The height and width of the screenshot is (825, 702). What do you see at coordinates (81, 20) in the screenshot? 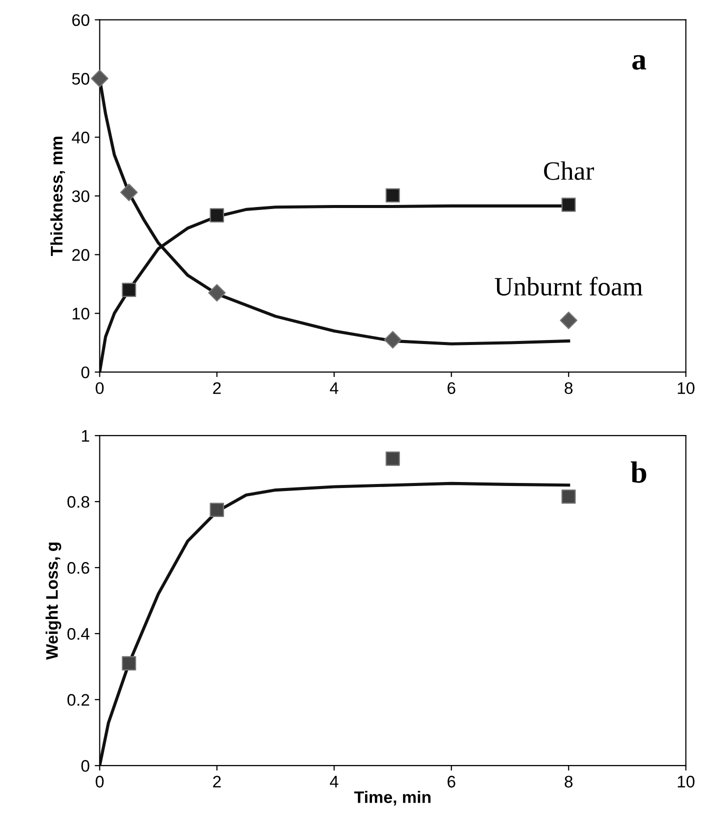
I see `y-tick-label: 60` at bounding box center [81, 20].